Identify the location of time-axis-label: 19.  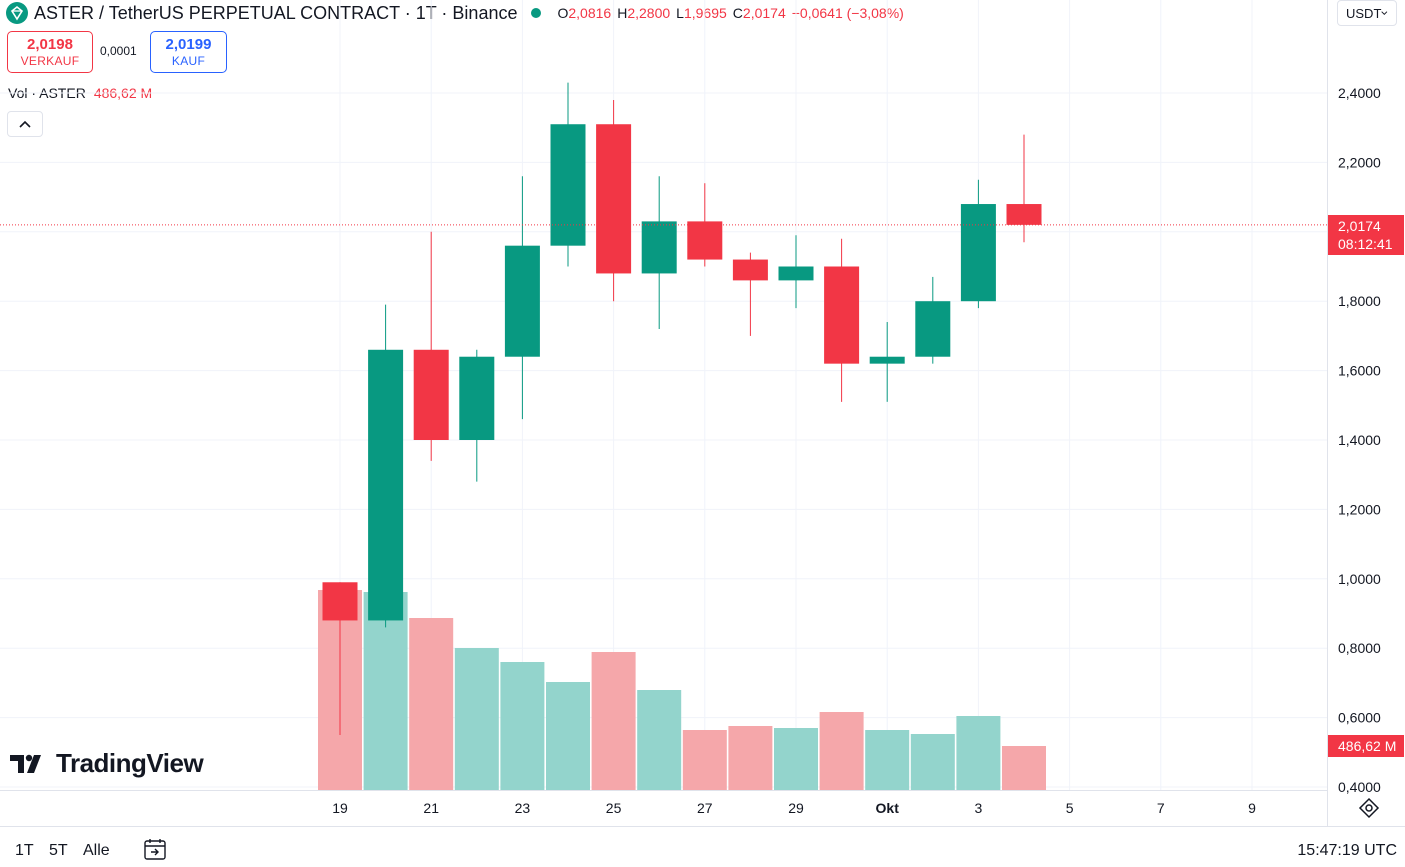
(340, 808).